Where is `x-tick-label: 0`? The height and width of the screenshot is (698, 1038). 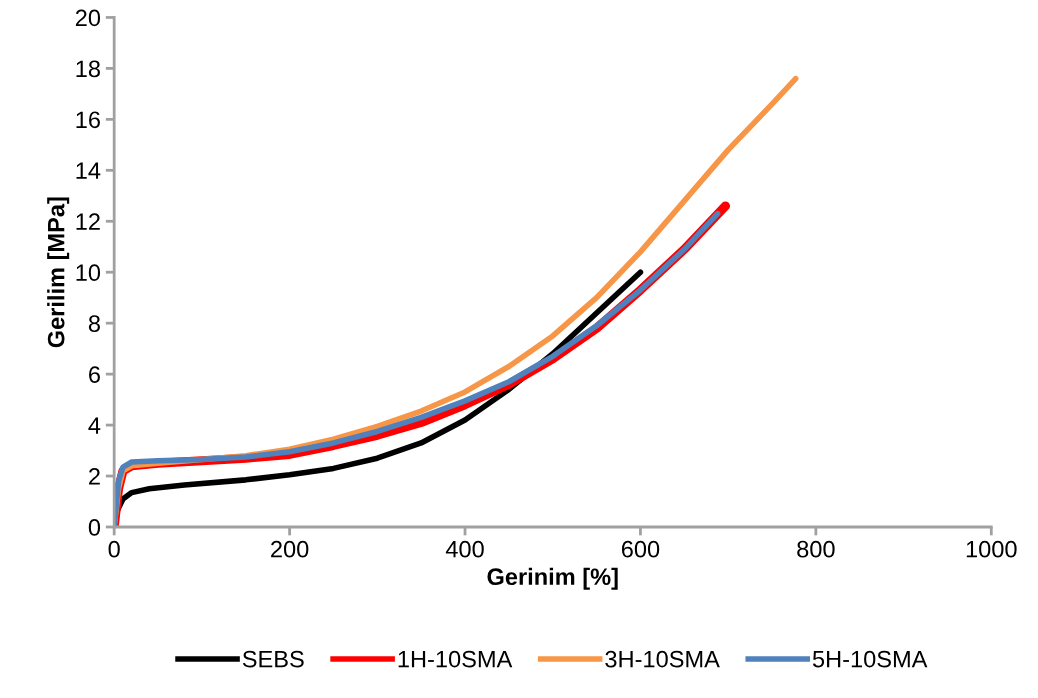
x-tick-label: 0 is located at coordinates (114, 549).